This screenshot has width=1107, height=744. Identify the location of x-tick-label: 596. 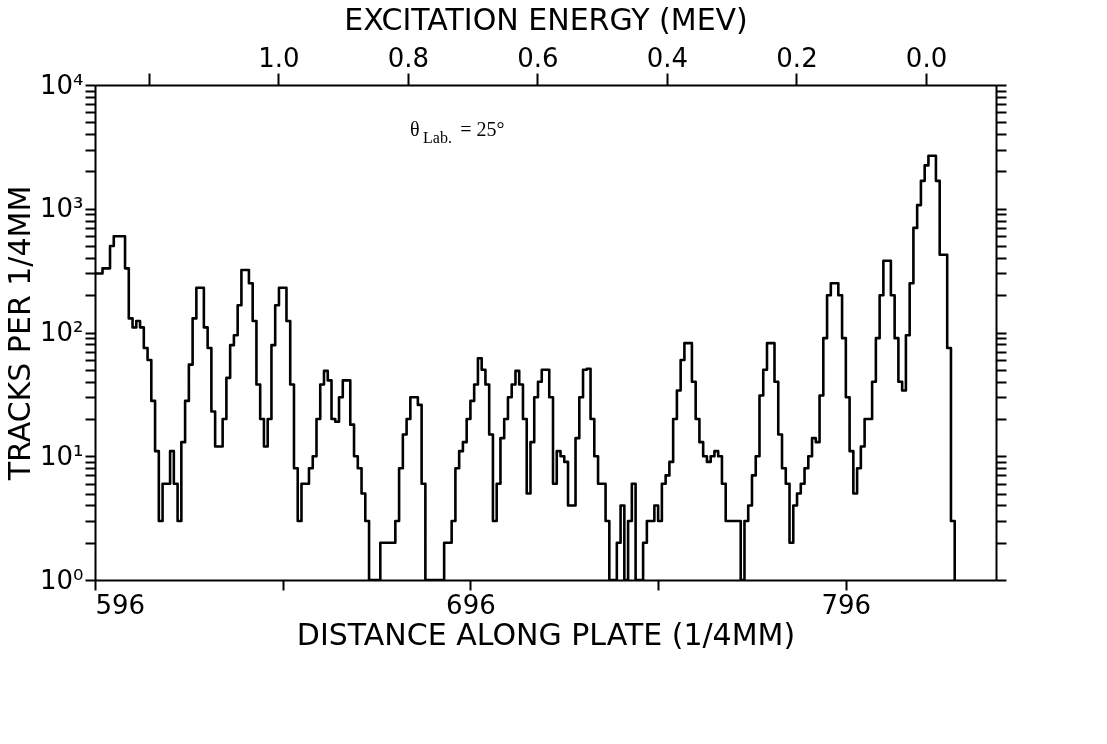
(120, 604).